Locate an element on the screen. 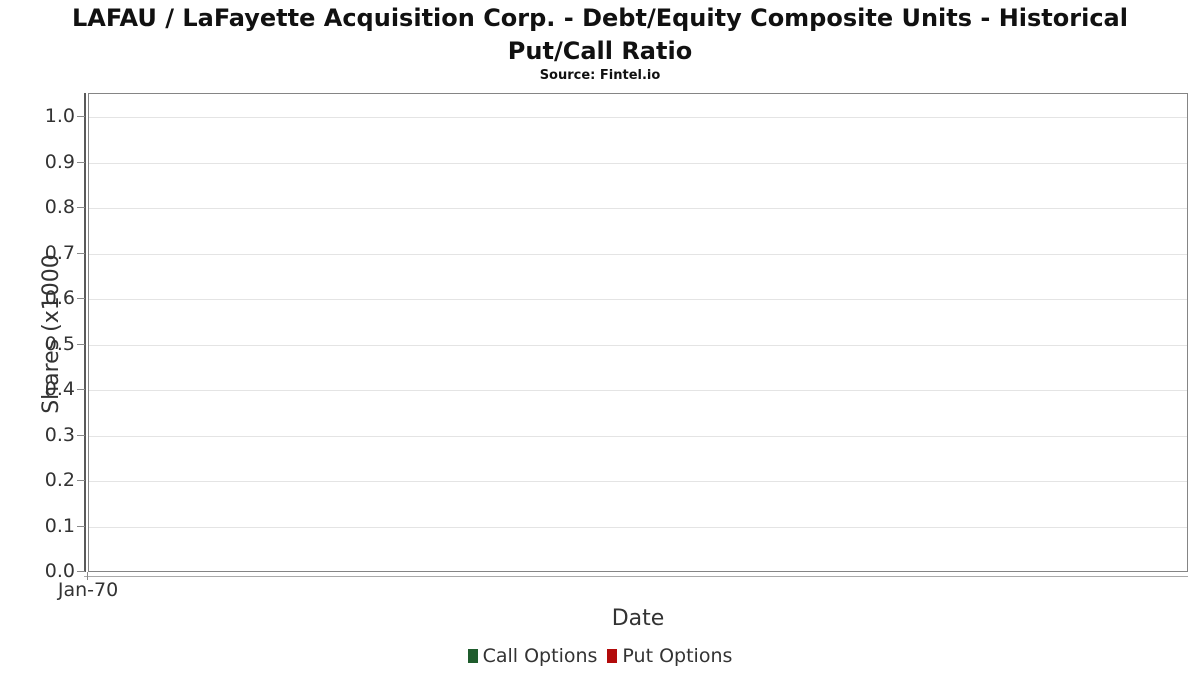 Image resolution: width=1200 pixels, height=675 pixels. y-tick-label: 0.0 is located at coordinates (59, 571).